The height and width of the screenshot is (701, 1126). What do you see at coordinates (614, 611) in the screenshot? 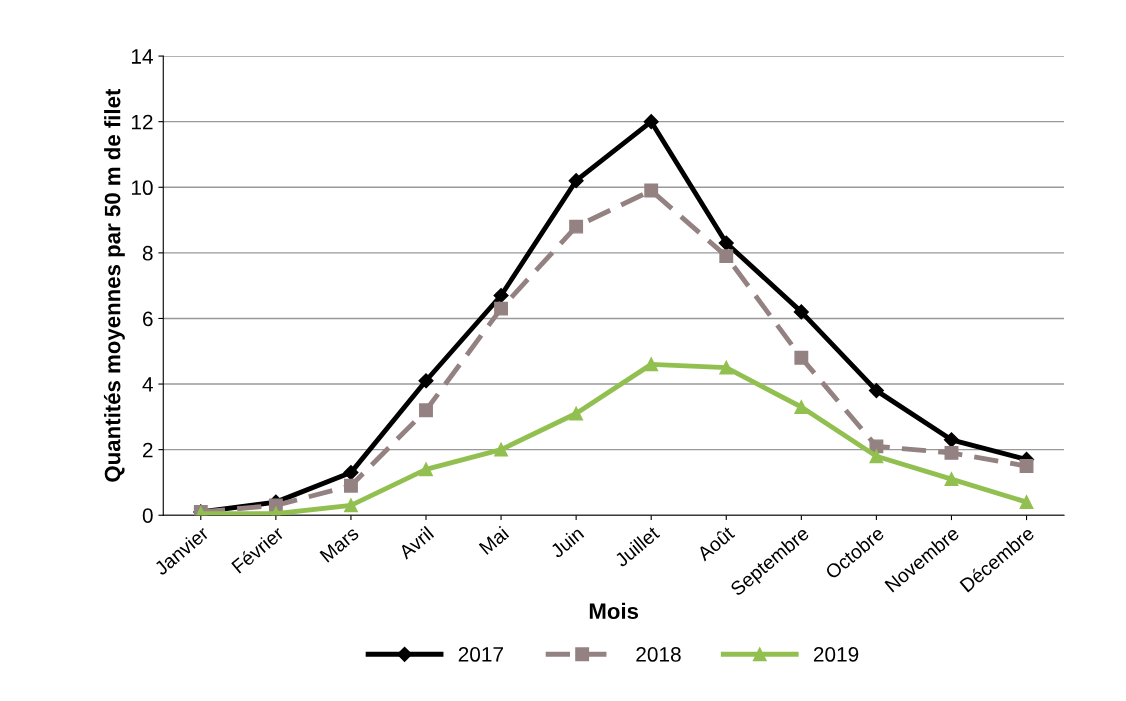
I see `x-axis-title: Mois` at bounding box center [614, 611].